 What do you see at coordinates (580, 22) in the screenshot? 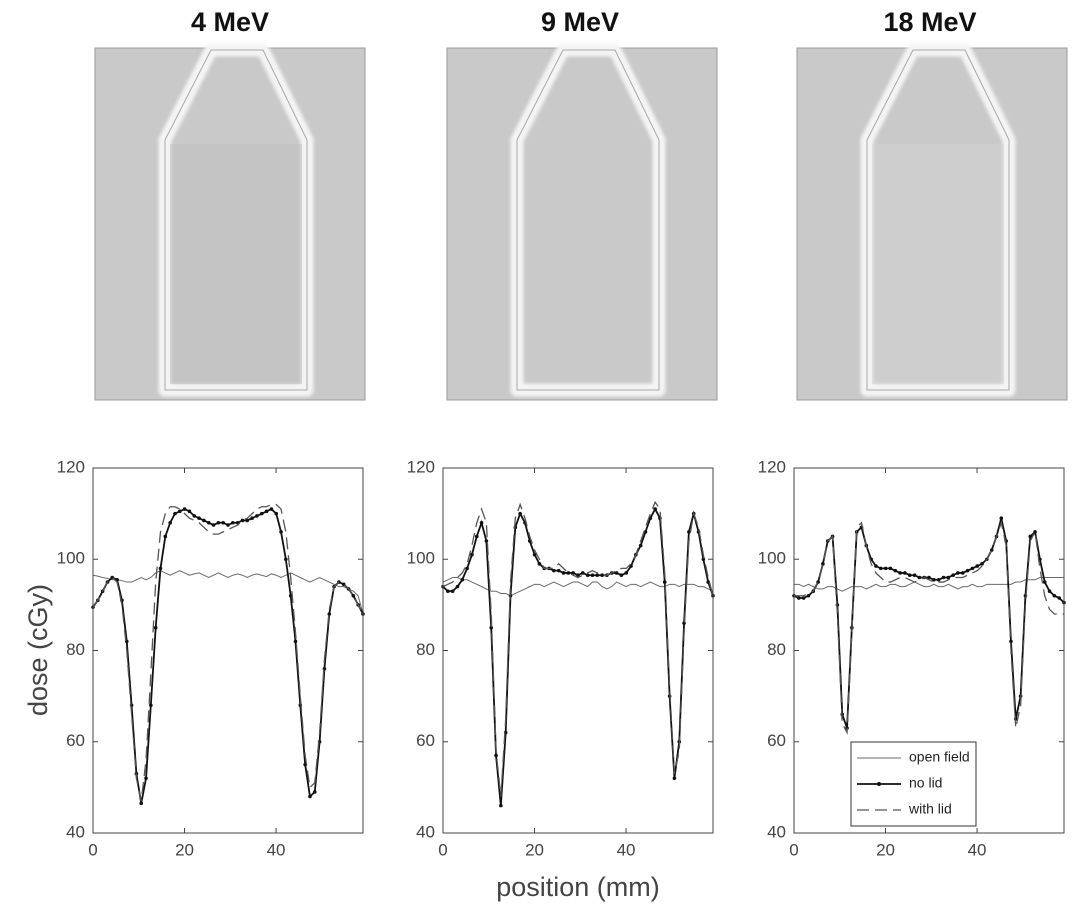
I see `chart-title: 9 MeV` at bounding box center [580, 22].